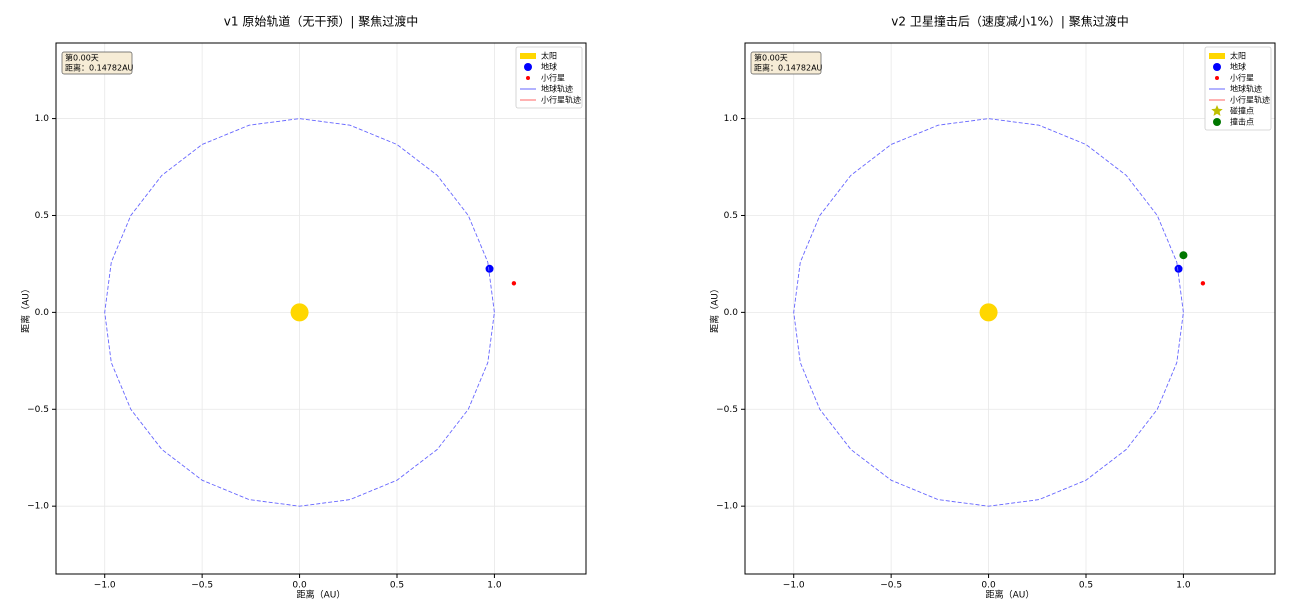 This screenshot has width=1300, height=609. Describe the element at coordinates (1009, 21) in the screenshot. I see `chart-title: v2 卫星撞击后（速度减小1%）| 聚焦过渡中` at that location.